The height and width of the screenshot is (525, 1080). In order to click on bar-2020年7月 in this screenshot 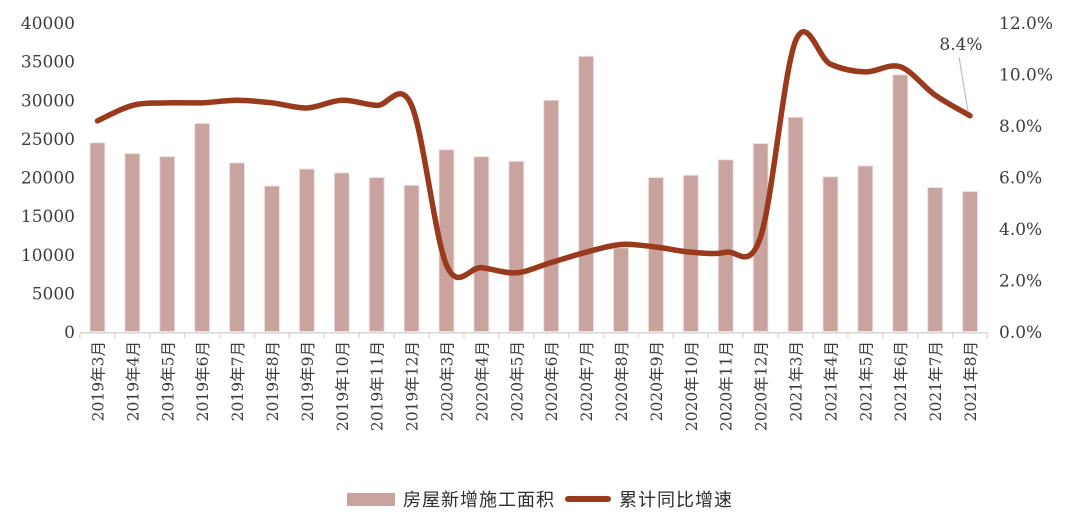, I will do `click(586, 193)`.